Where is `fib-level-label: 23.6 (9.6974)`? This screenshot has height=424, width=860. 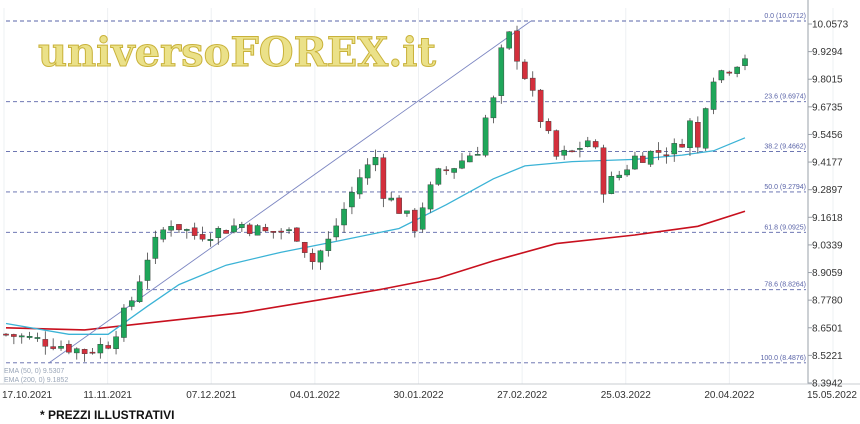
fib-level-label: 23.6 (9.6974) is located at coordinates (785, 97).